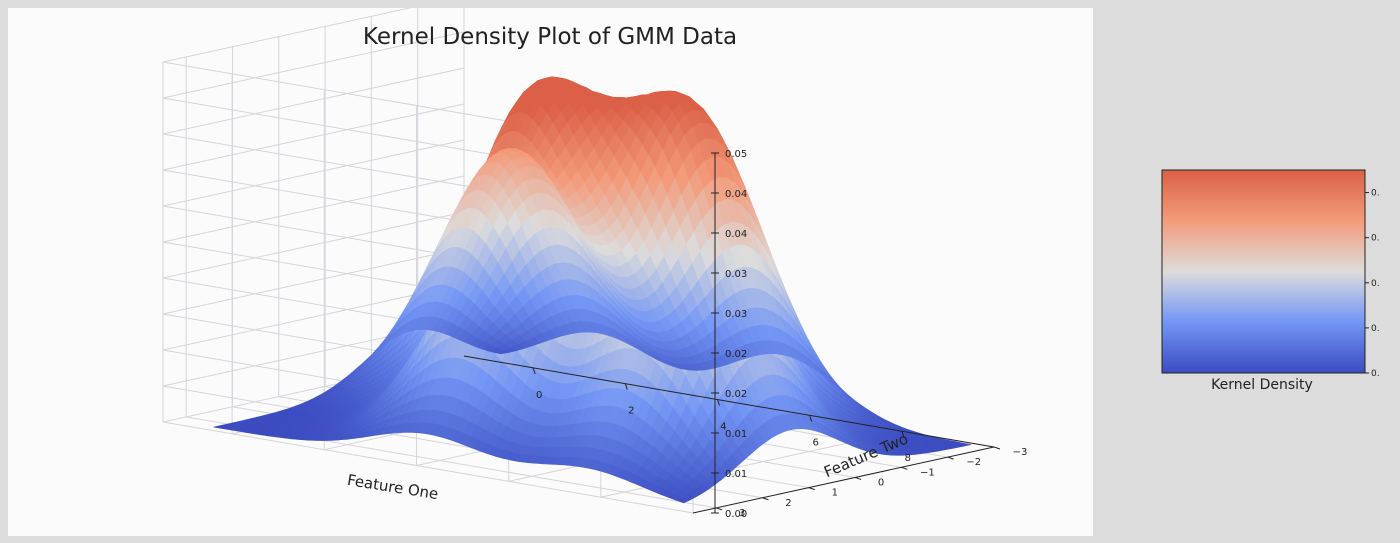 The image size is (1400, 543). I want to click on colorbar-tick-label: 0.03, so click(1375, 239).